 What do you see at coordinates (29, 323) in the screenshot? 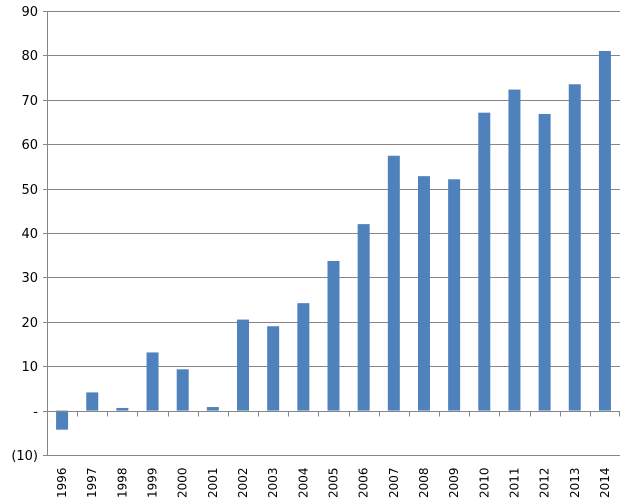
I see `y-tick-label: 20` at bounding box center [29, 323].